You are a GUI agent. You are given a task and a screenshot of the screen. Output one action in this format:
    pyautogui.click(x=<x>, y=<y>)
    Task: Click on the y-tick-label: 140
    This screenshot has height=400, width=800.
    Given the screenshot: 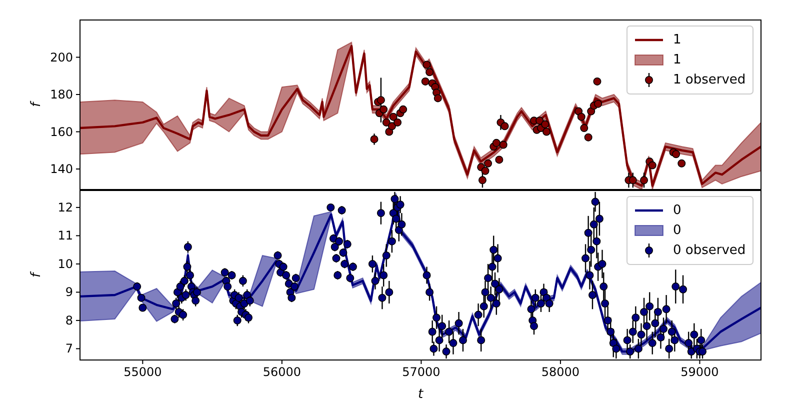 What is the action you would take?
    pyautogui.click(x=61, y=169)
    